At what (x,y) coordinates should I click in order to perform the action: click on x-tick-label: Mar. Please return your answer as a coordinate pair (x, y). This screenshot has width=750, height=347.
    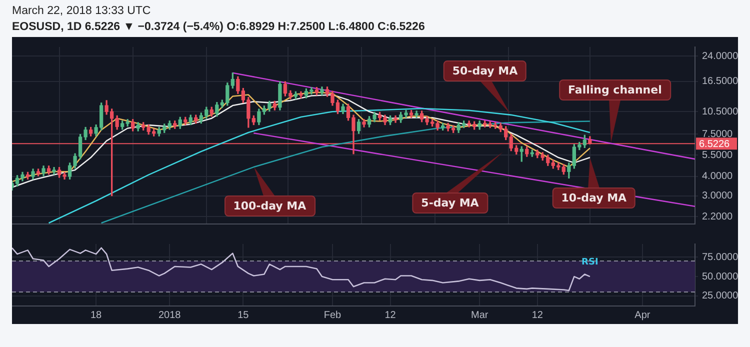
    Looking at the image, I should click on (479, 315).